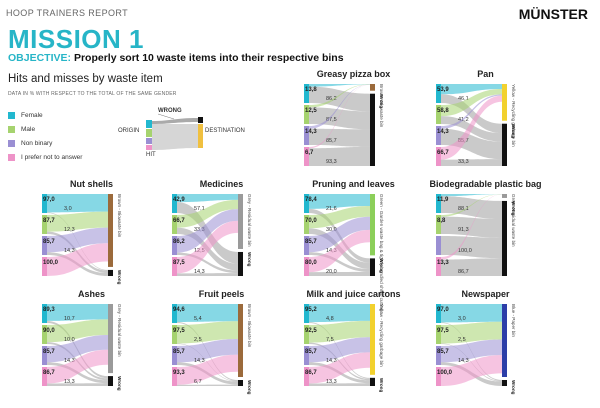 This screenshot has height=408, width=600. What do you see at coordinates (76, 39) in the screenshot?
I see `mission-title: MISSION 1` at bounding box center [76, 39].